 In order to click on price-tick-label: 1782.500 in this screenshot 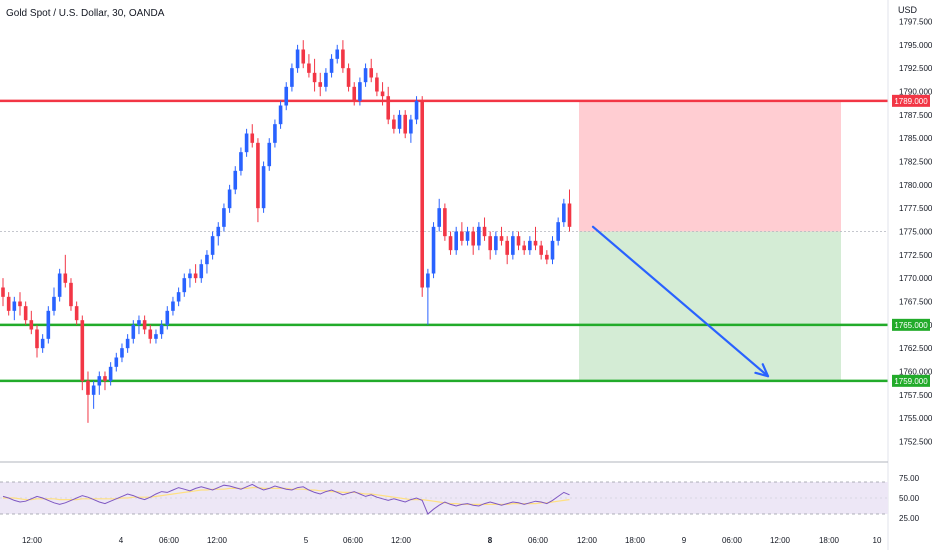, I will do `click(915, 162)`.